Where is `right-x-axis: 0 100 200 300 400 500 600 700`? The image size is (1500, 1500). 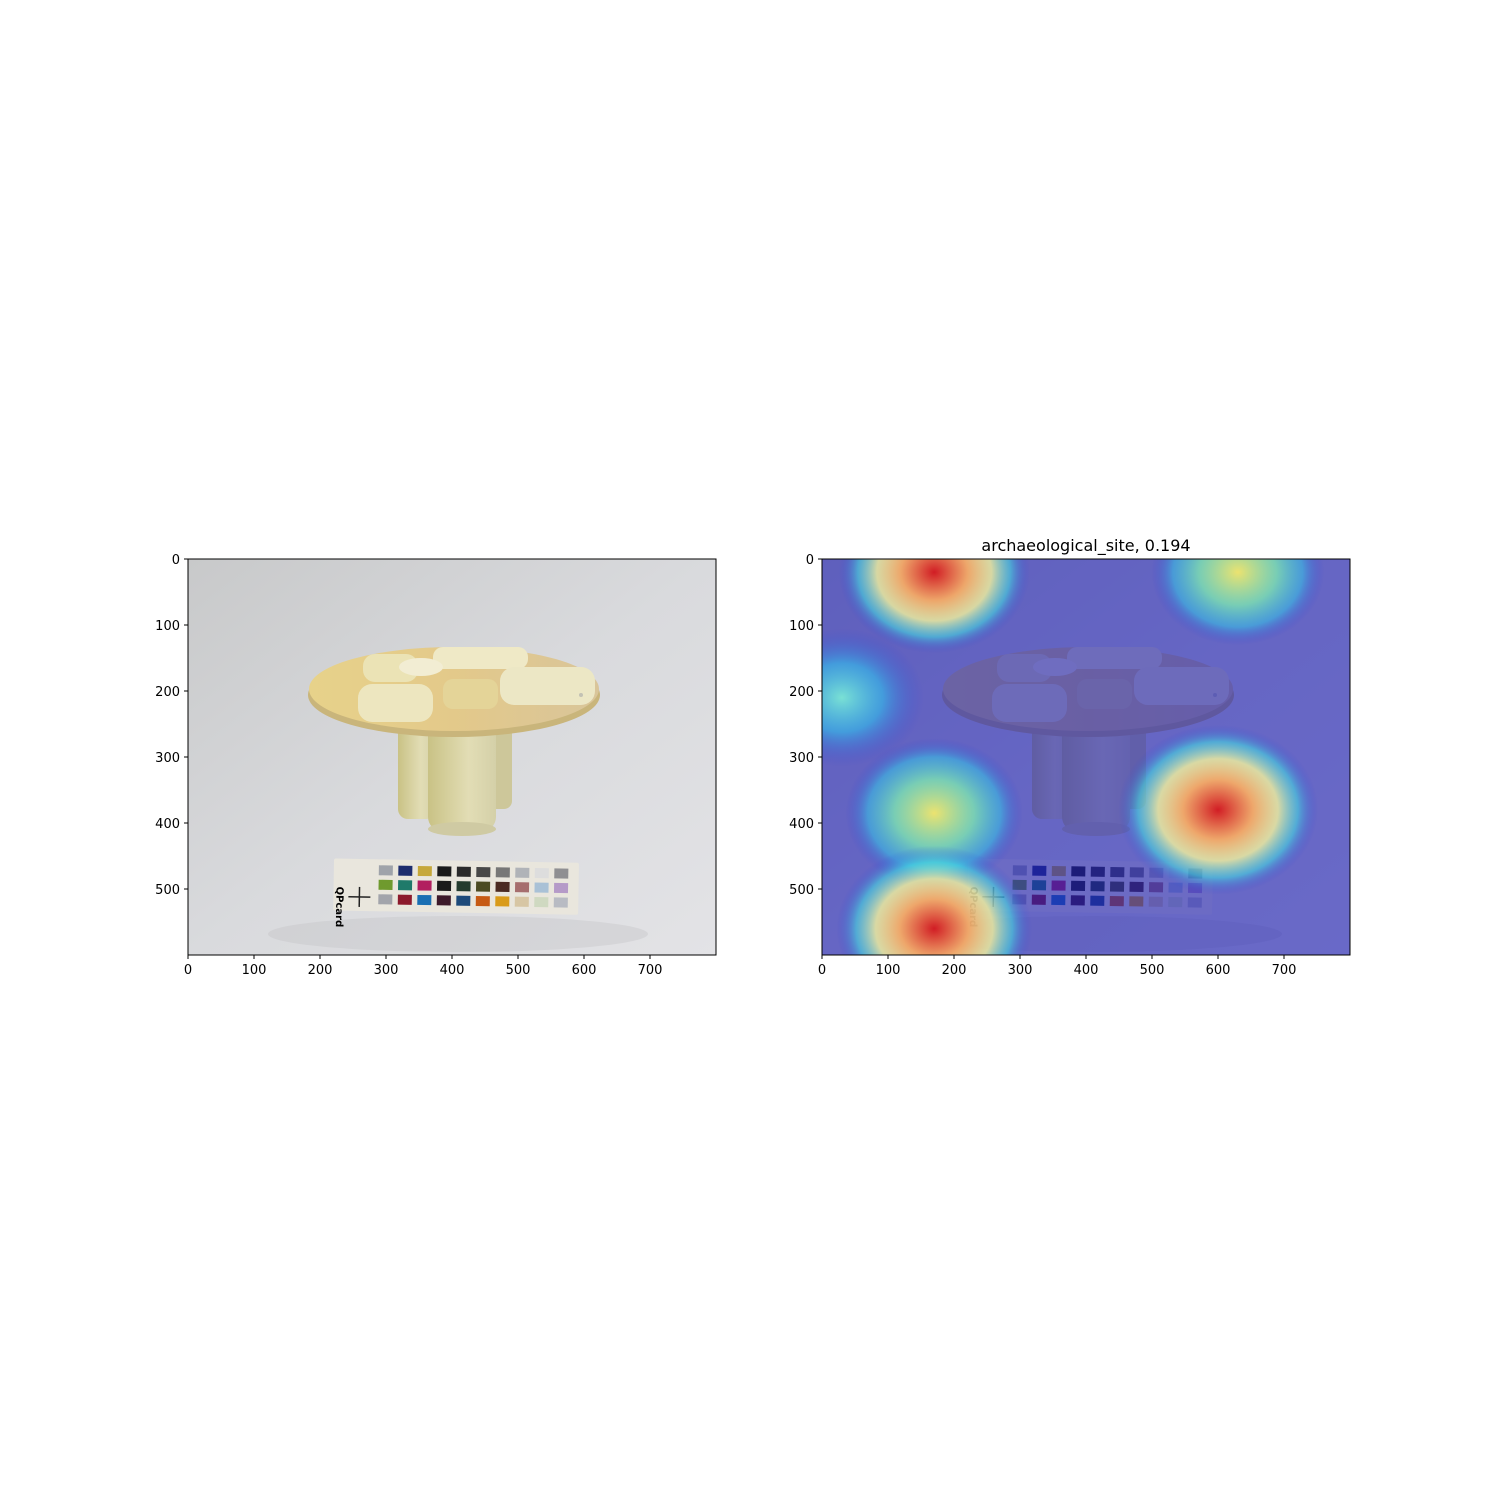
right-x-axis: 0 100 200 300 400 500 600 700 is located at coordinates (1057, 966).